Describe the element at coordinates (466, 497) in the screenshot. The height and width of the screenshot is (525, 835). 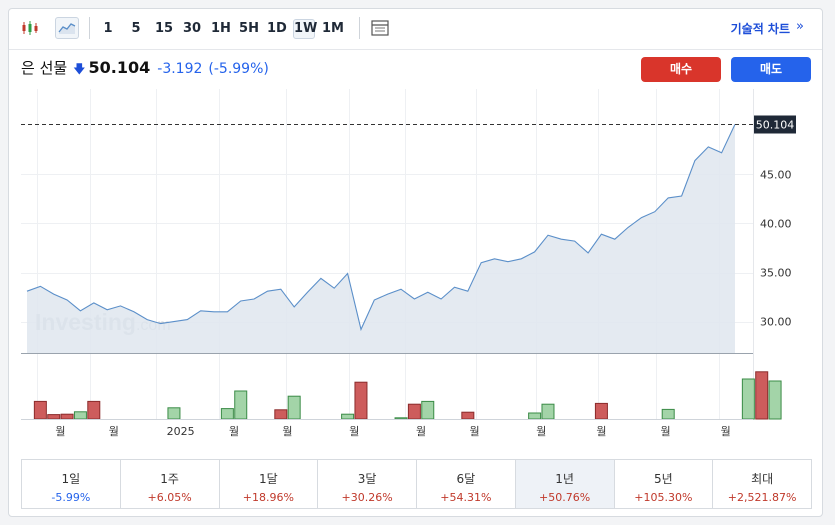
I see `period-change: +54.31%` at that location.